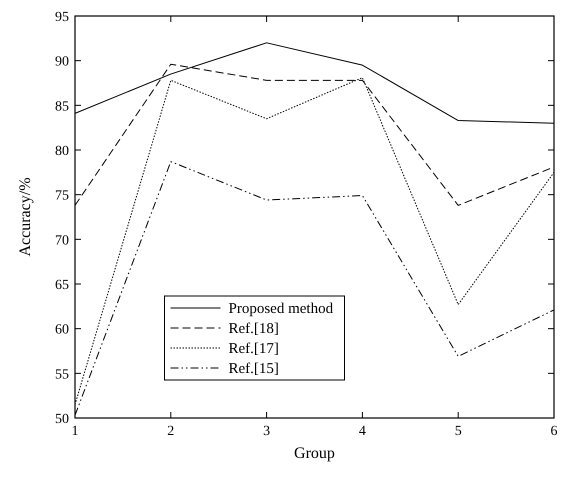 The height and width of the screenshot is (479, 580). What do you see at coordinates (62, 419) in the screenshot?
I see `y-tick-label: 50` at bounding box center [62, 419].